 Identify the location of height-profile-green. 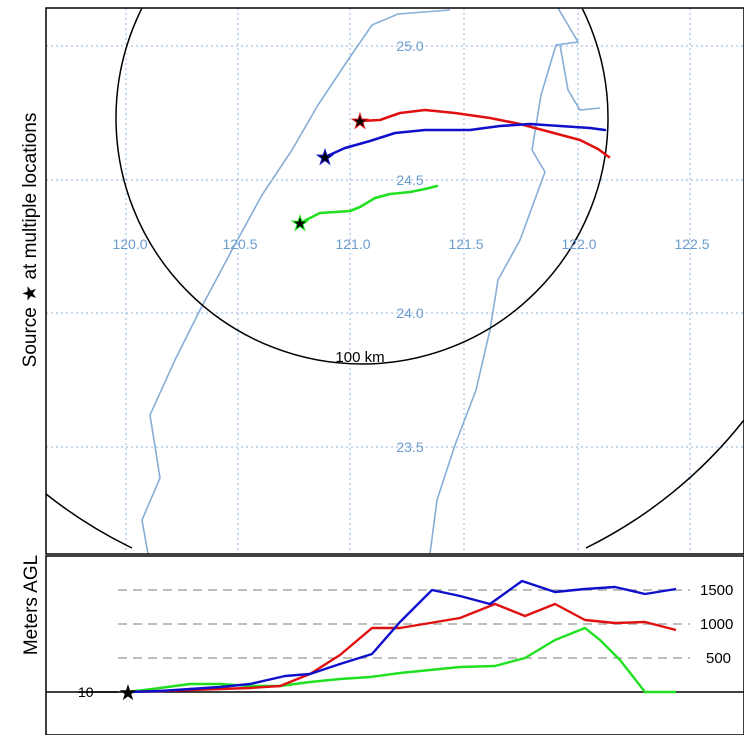
(401, 660).